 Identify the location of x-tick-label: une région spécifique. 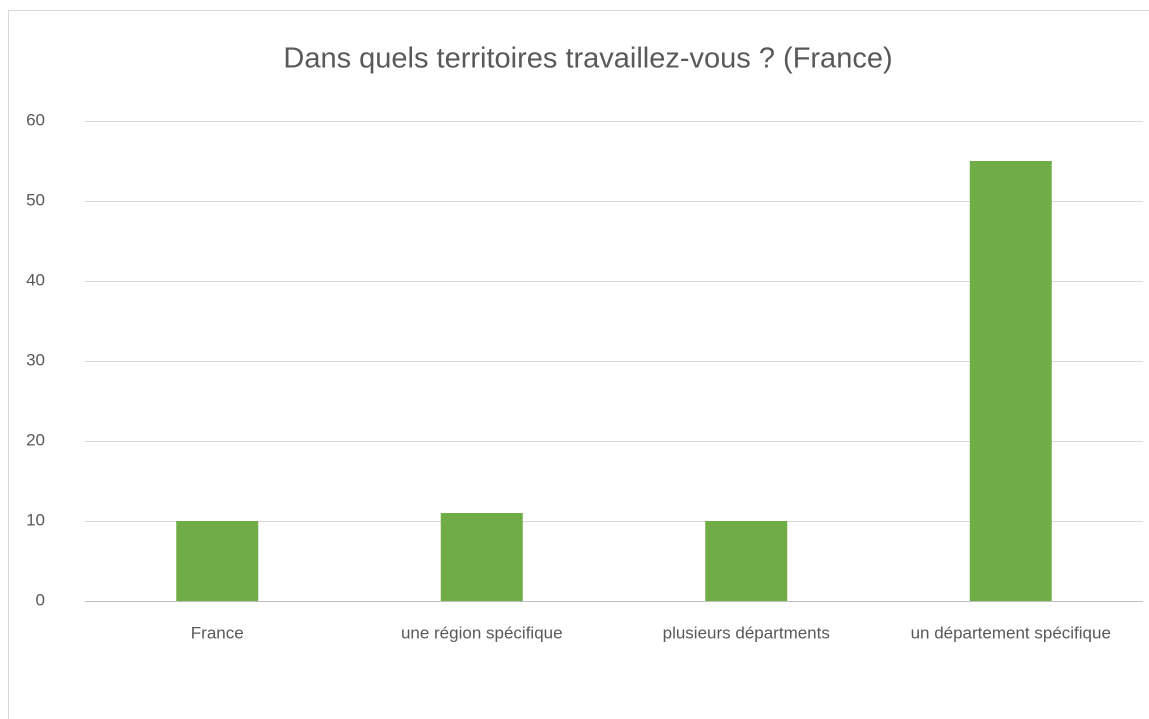
(482, 632).